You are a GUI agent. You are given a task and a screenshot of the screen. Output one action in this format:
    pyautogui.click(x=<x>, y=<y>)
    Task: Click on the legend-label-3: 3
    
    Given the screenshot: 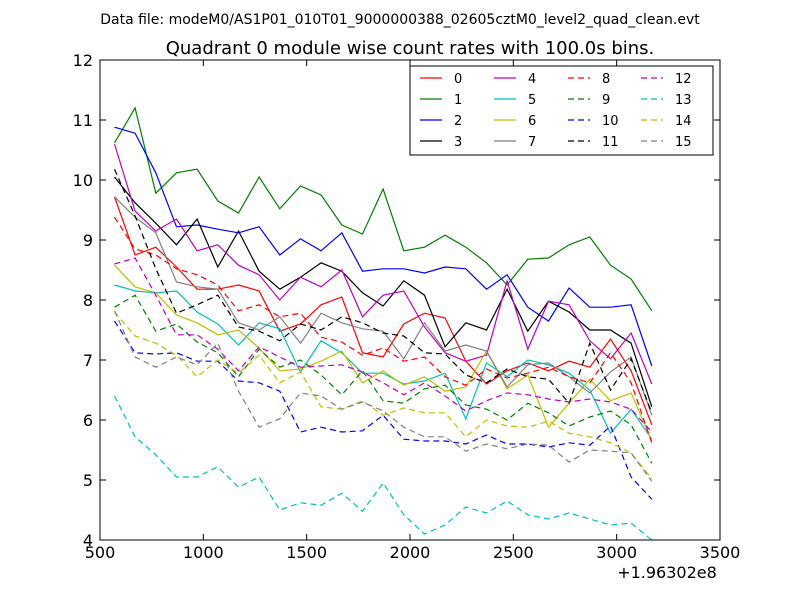 What is the action you would take?
    pyautogui.click(x=458, y=142)
    